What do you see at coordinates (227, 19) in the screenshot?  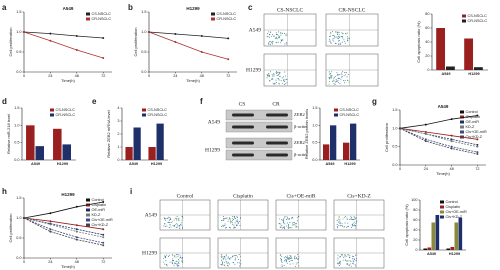 I see `legend-label: CR-NSCLC` at bounding box center [227, 19].